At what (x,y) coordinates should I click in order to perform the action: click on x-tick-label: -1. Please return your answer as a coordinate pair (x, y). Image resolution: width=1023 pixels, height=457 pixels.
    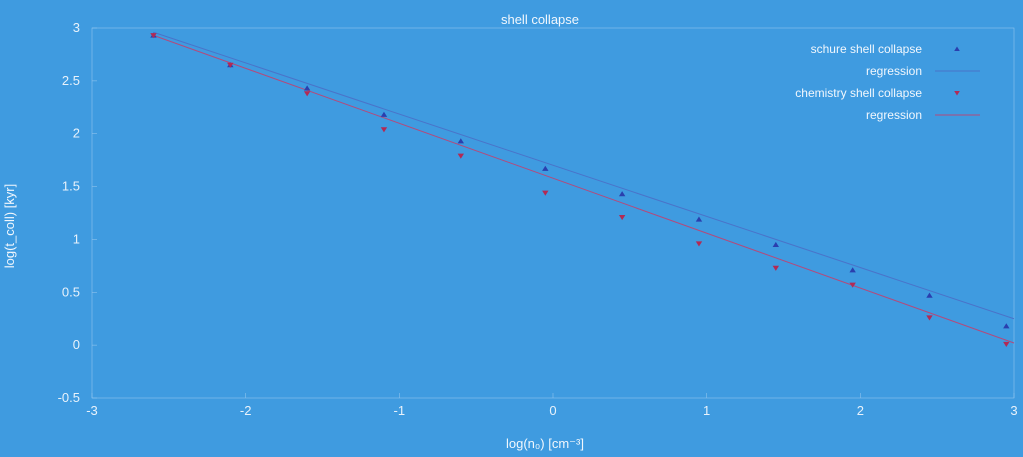
    Looking at the image, I should click on (400, 410).